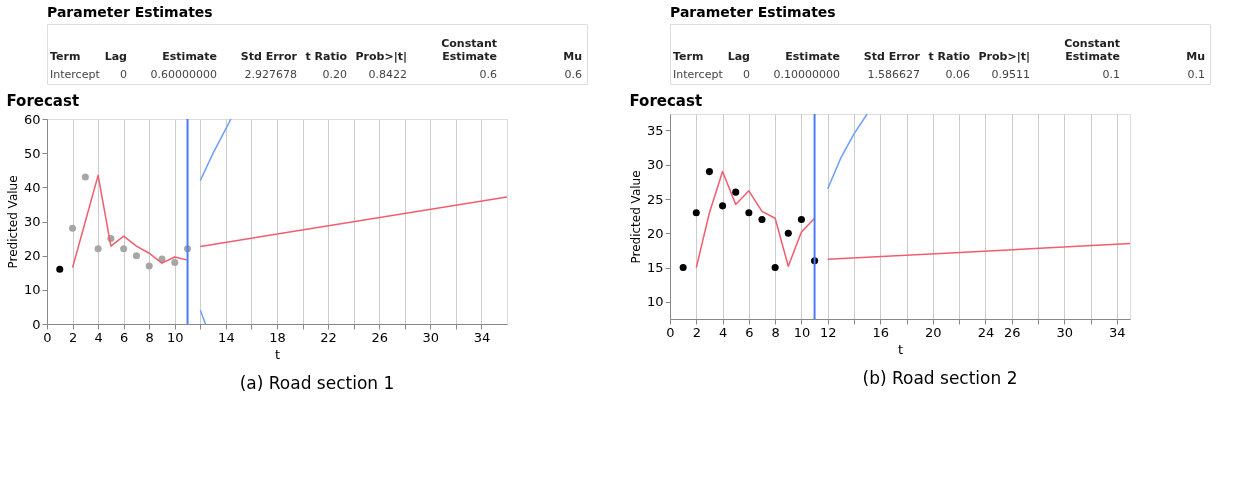  Describe the element at coordinates (806, 74) in the screenshot. I see `text: 0.10000000` at that location.